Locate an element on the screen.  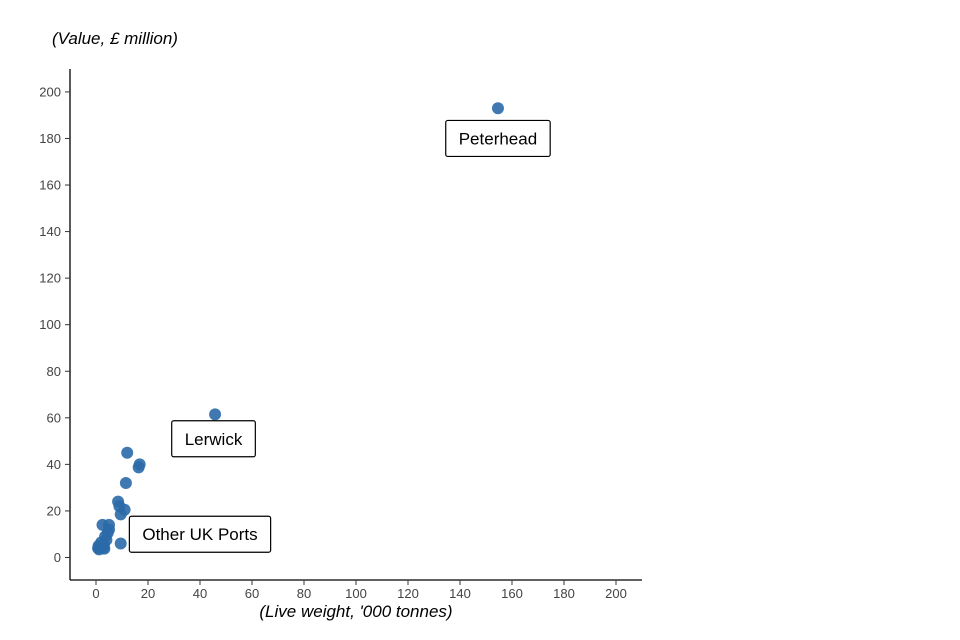
x-tick-label: 160 is located at coordinates (512, 593).